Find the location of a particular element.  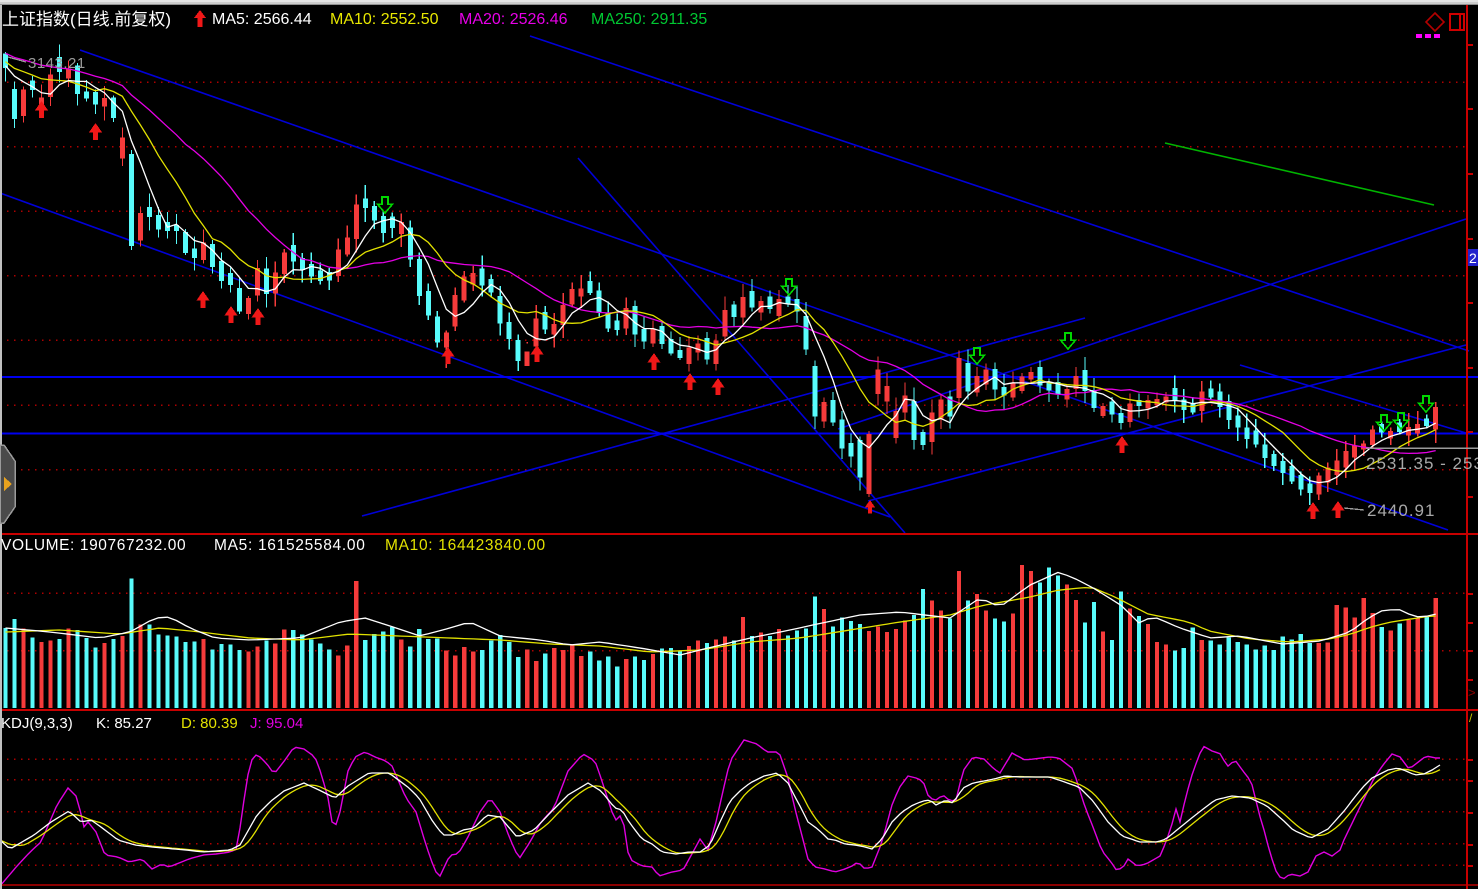

svg-text: 3143.21 is located at coordinates (57, 63).